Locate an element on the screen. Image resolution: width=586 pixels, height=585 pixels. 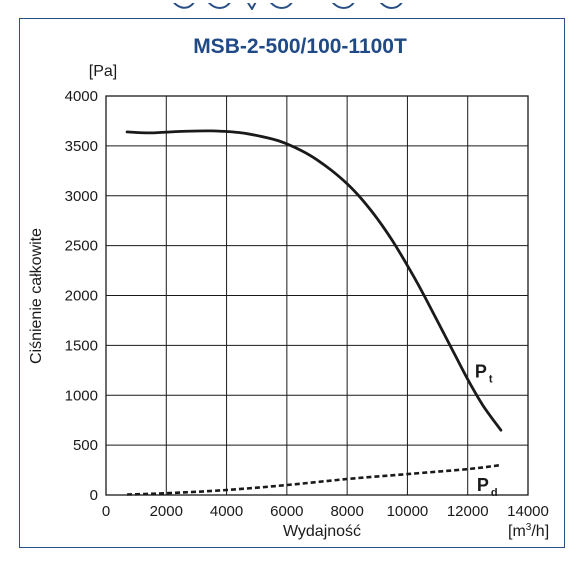
x-tick-label: 12000 is located at coordinates (468, 511).